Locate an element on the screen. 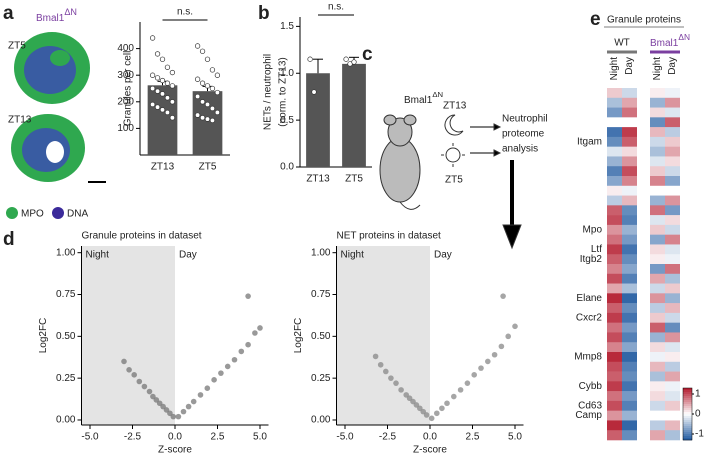 Image resolution: width=704 pixels, height=457 pixels. y-tick-label: 0.00 is located at coordinates (66, 420).